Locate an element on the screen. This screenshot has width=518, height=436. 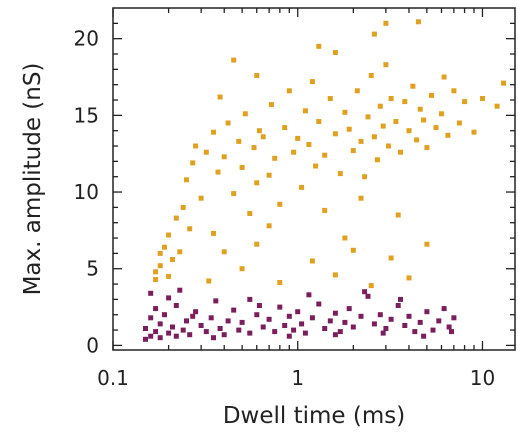
y-tick-label: 15 is located at coordinates (86, 115).